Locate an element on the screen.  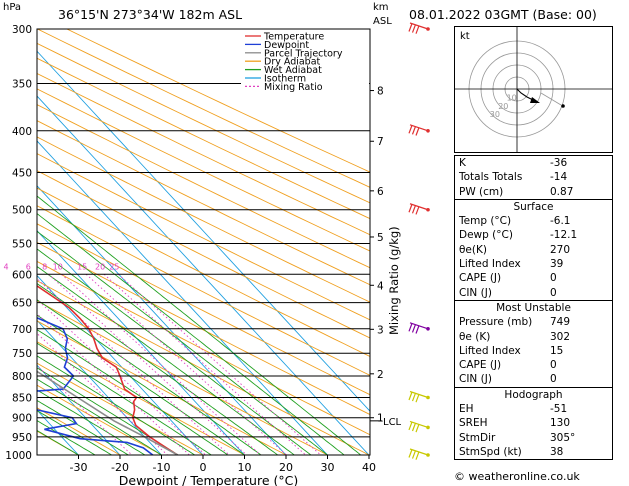
pressure-tick-label: 700 is located at coordinates (22, 330).